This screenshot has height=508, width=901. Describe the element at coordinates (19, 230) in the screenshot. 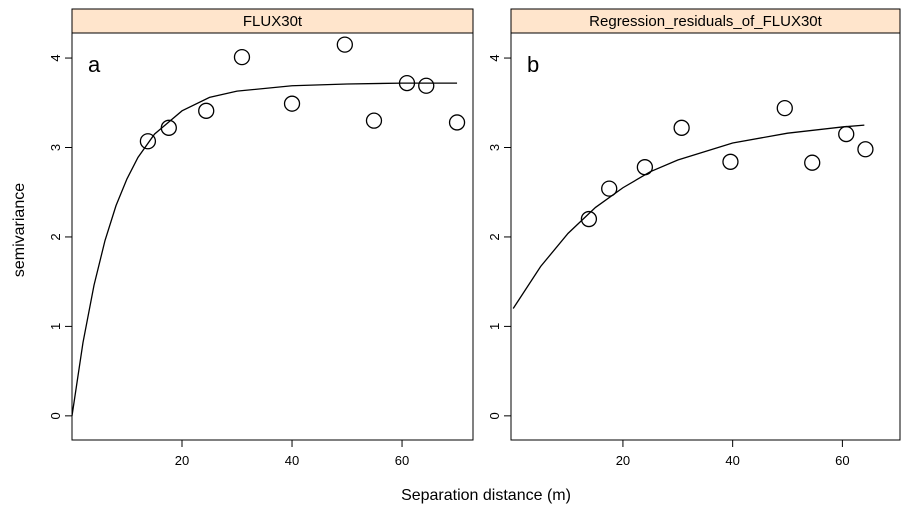

I see `y-axis-label: semivariance` at that location.